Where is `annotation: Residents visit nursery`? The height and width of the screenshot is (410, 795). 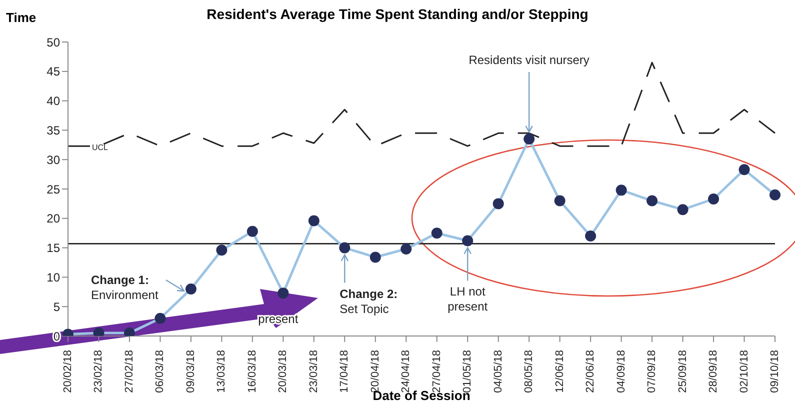
annotation: Residents visit nursery is located at coordinates (529, 60).